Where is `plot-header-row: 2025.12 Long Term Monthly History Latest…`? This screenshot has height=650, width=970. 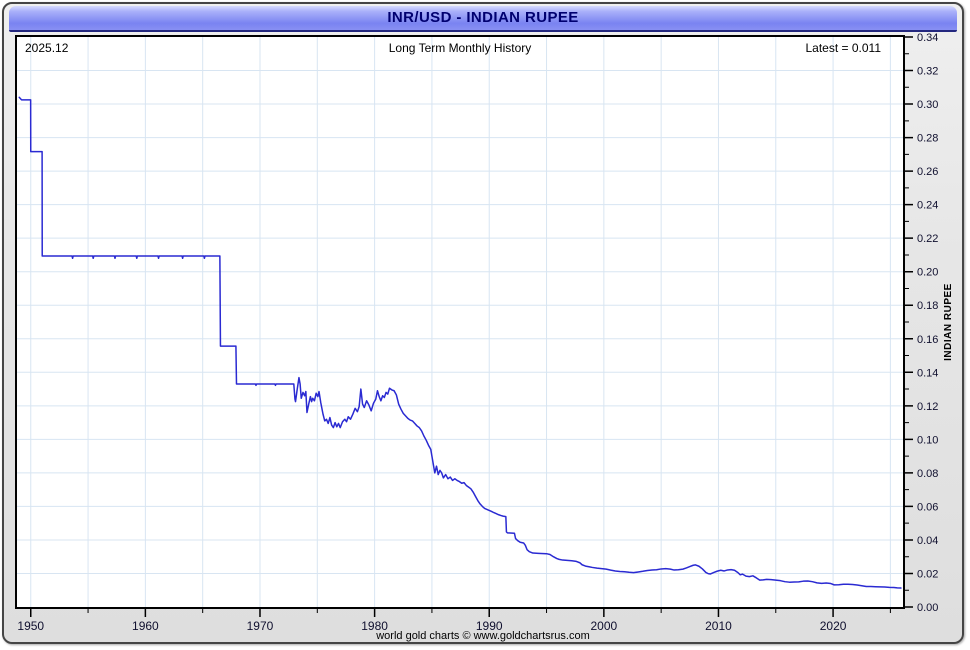 plot-header-row: 2025.12 Long Term Monthly History Latest… is located at coordinates (460, 49).